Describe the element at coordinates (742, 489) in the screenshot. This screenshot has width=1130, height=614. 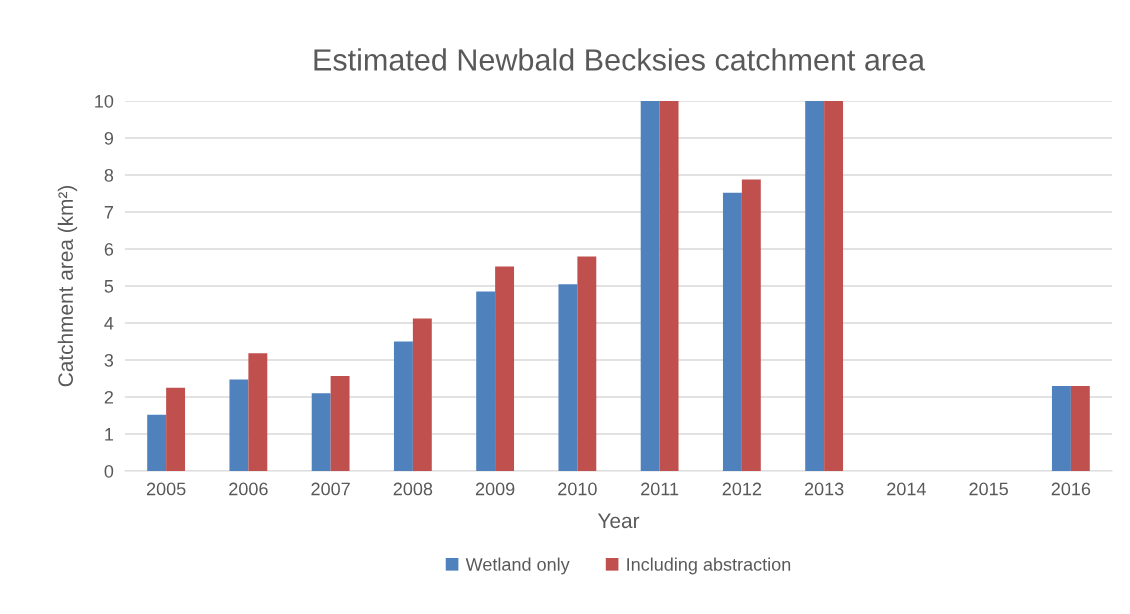
I see `x-tick-label: 2012` at that location.